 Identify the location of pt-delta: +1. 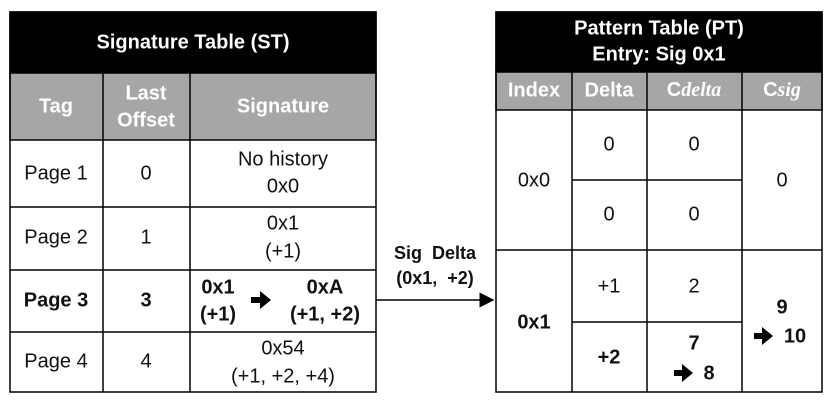
(609, 286).